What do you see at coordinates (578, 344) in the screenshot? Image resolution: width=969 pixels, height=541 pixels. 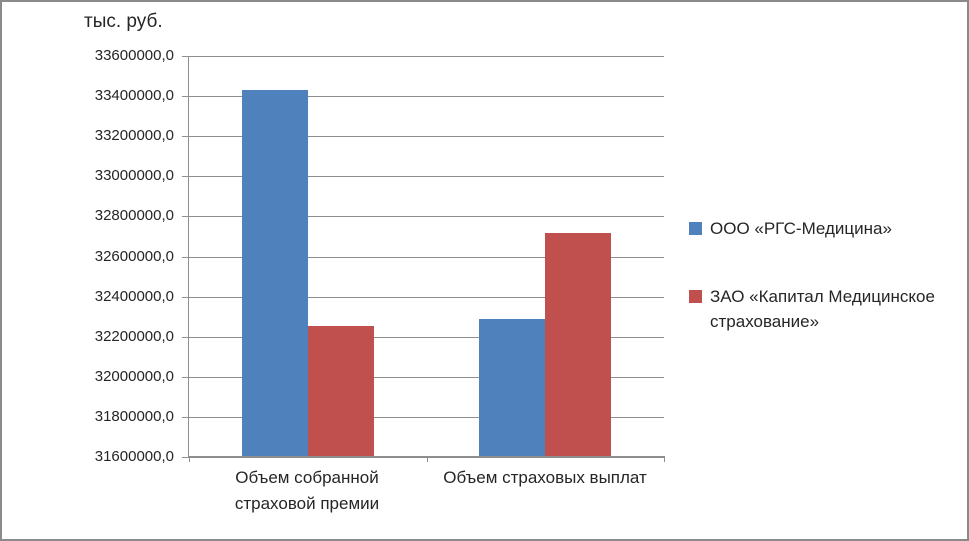 I see `bar-series2-category2` at bounding box center [578, 344].